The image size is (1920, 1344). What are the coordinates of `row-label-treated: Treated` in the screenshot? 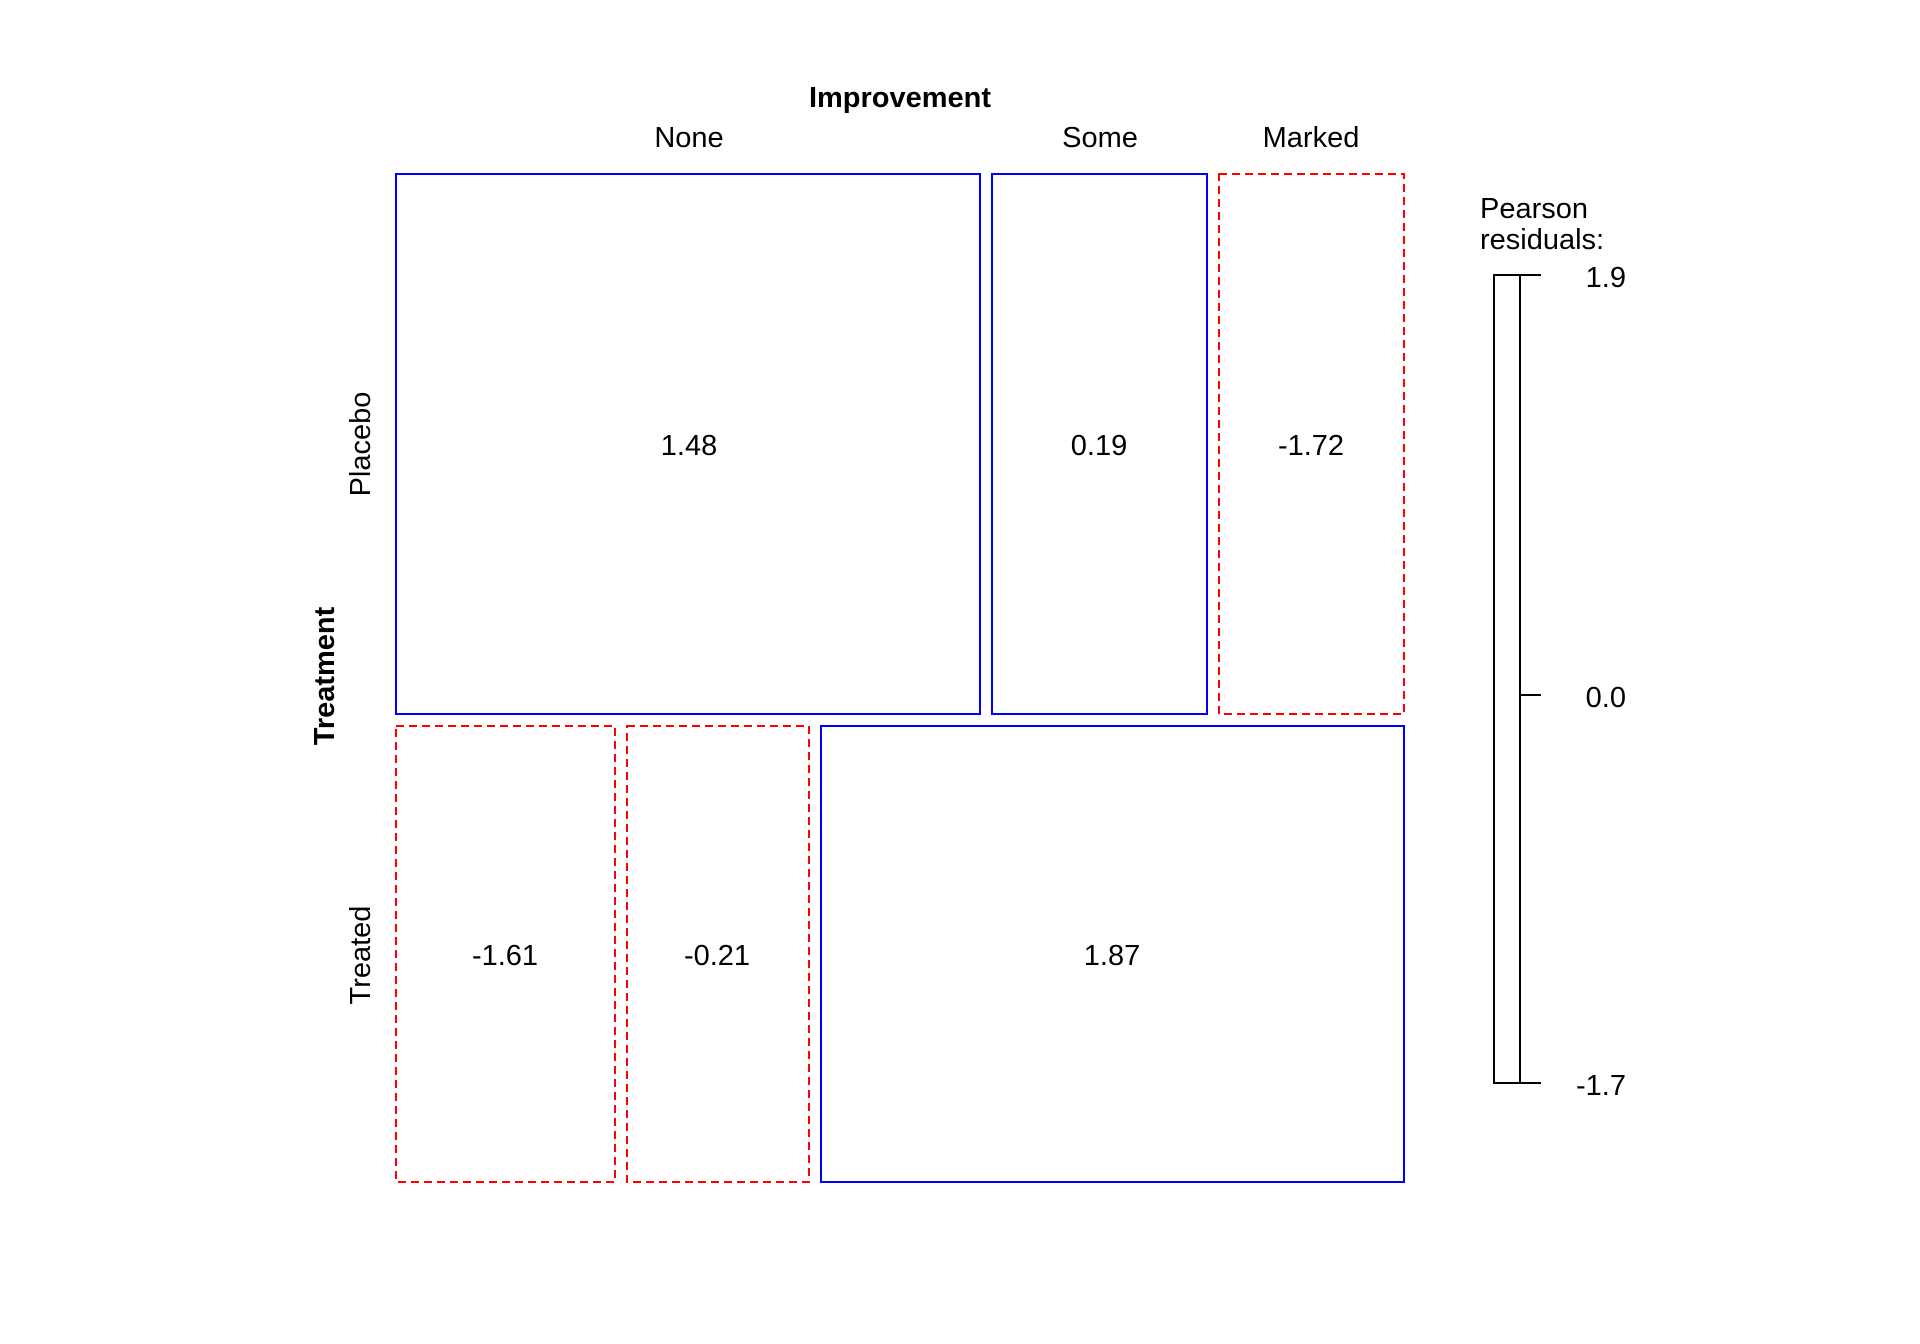 It's located at (361, 955).